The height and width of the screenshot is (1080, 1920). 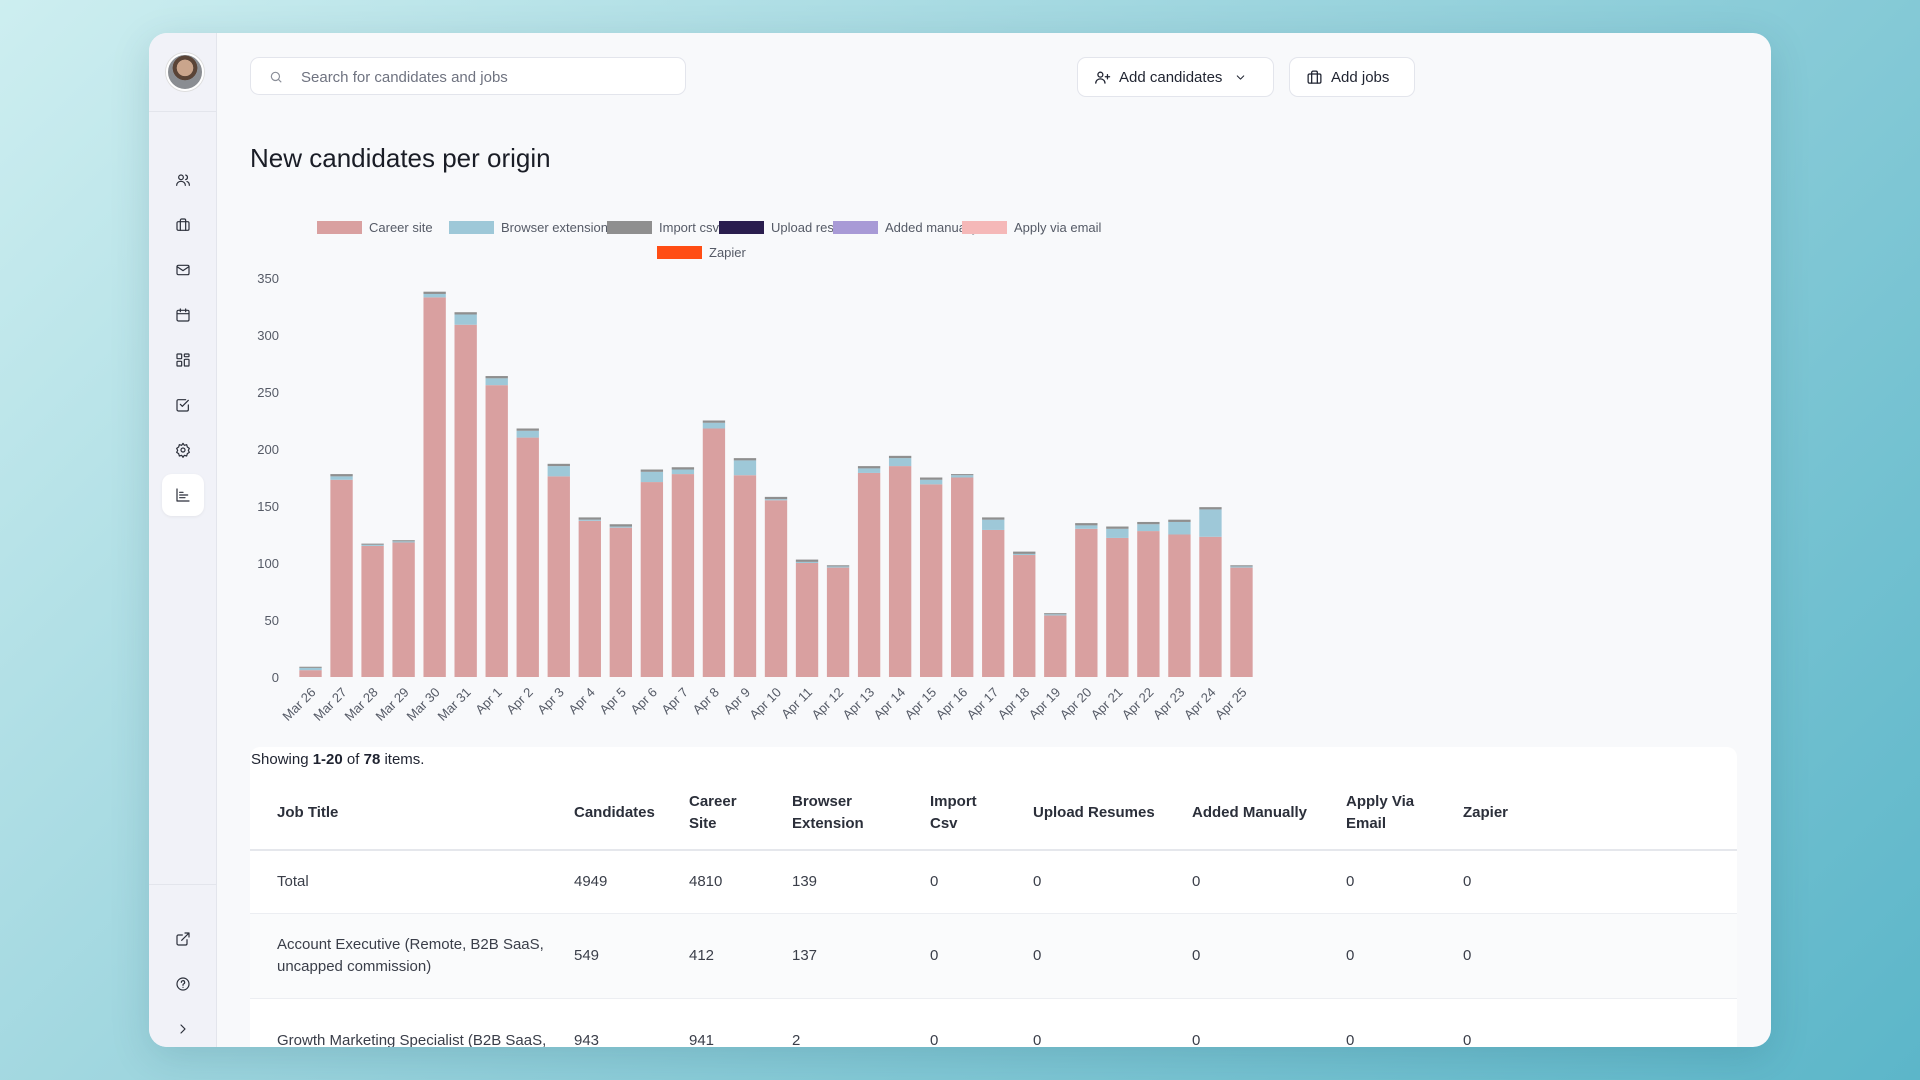 What do you see at coordinates (183, 270) in the screenshot?
I see `sidebar-item-inbox` at bounding box center [183, 270].